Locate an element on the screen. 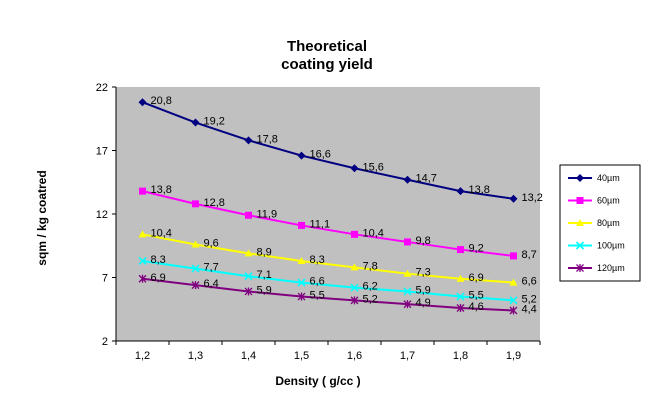  y-tick-label: 22 is located at coordinates (102, 88).